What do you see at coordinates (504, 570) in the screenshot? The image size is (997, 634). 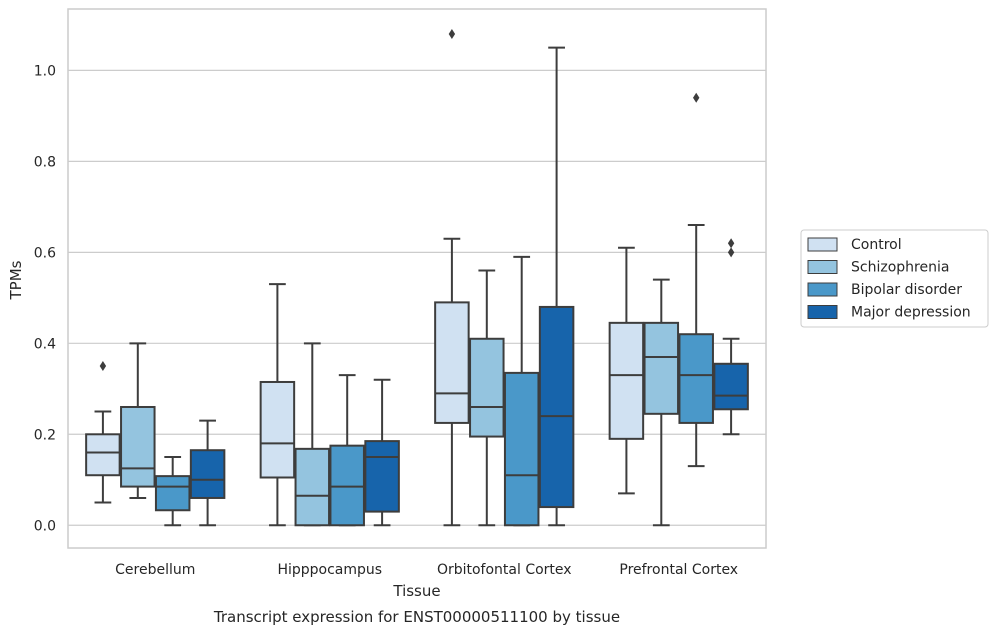 I see `x-tick-label: Orbitofontal Cortex` at bounding box center [504, 570].